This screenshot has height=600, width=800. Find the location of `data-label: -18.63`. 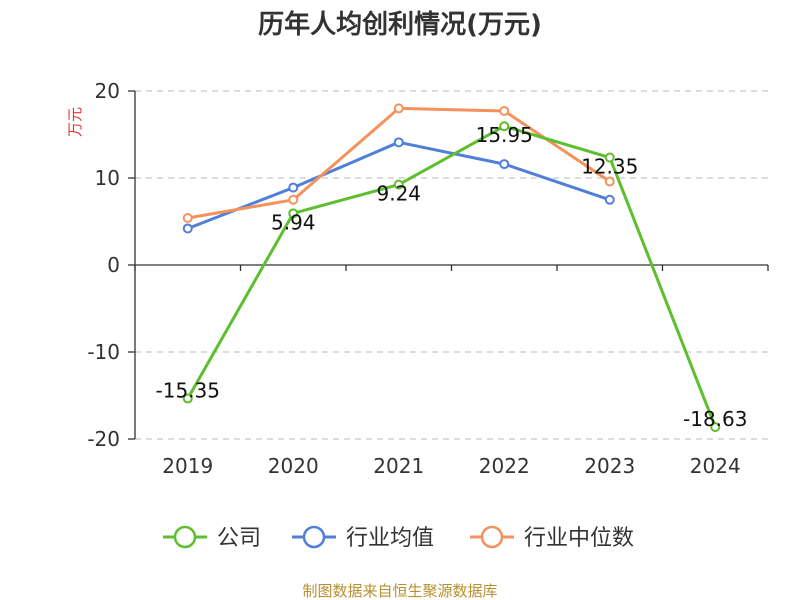

data-label: -18.63 is located at coordinates (715, 419).